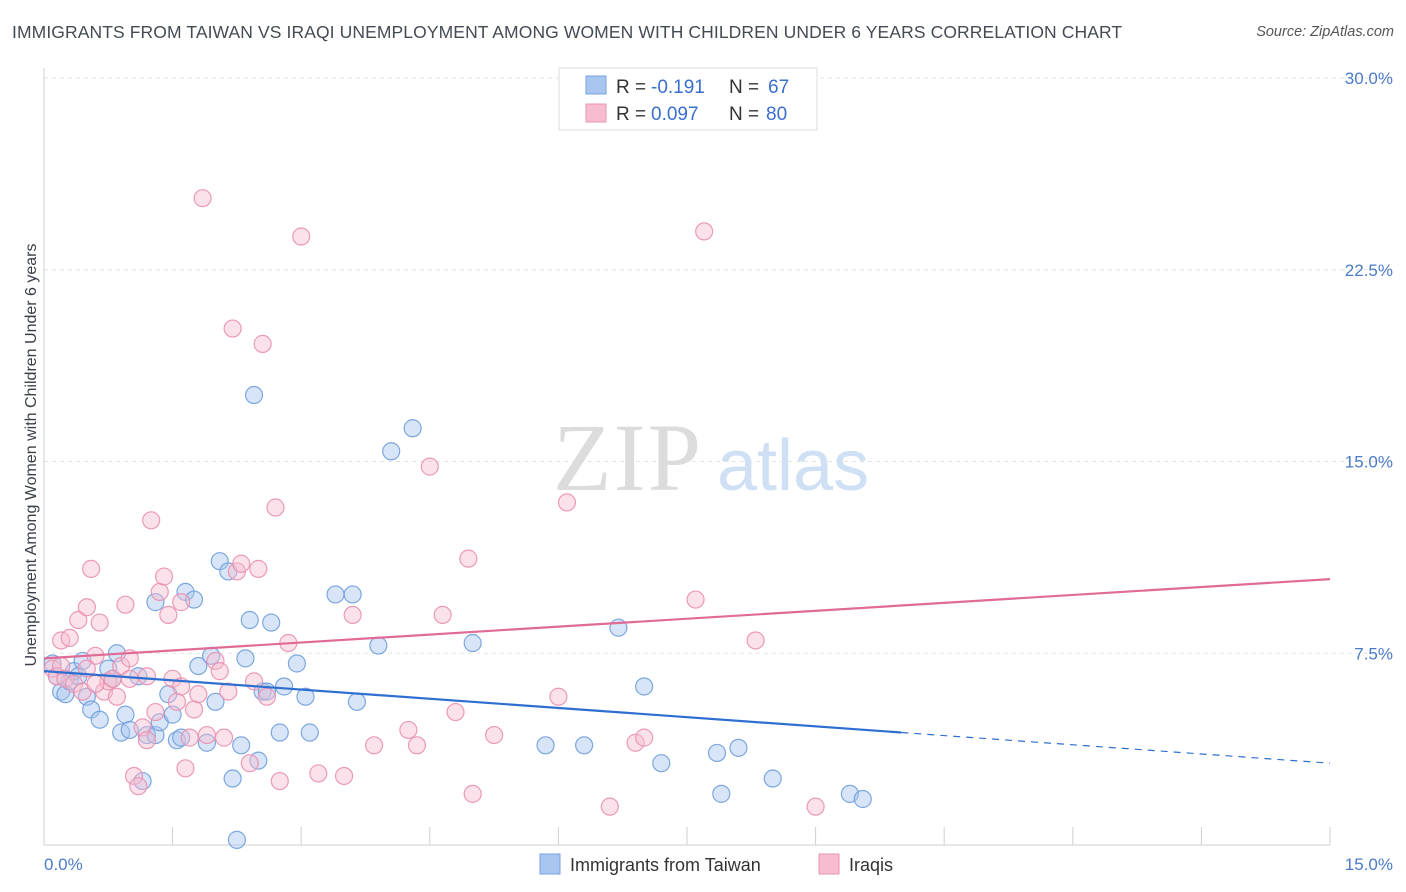 This screenshot has width=1406, height=892. What do you see at coordinates (678, 87) in the screenshot?
I see `legend-r-value-taiwan: -0.191` at bounding box center [678, 87].